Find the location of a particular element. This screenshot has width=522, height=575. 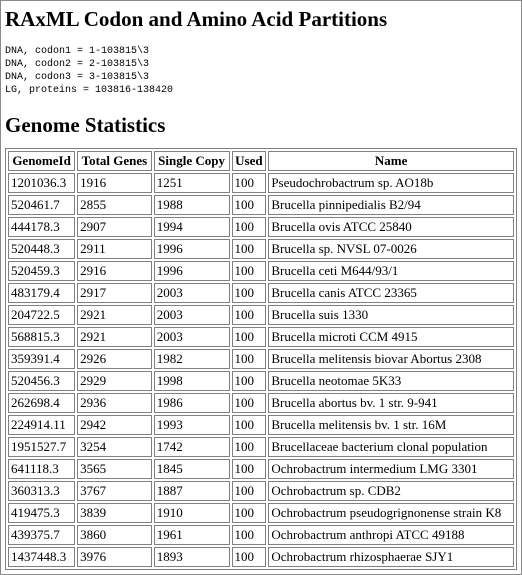

cell-single-copy: 1986 is located at coordinates (191, 403).